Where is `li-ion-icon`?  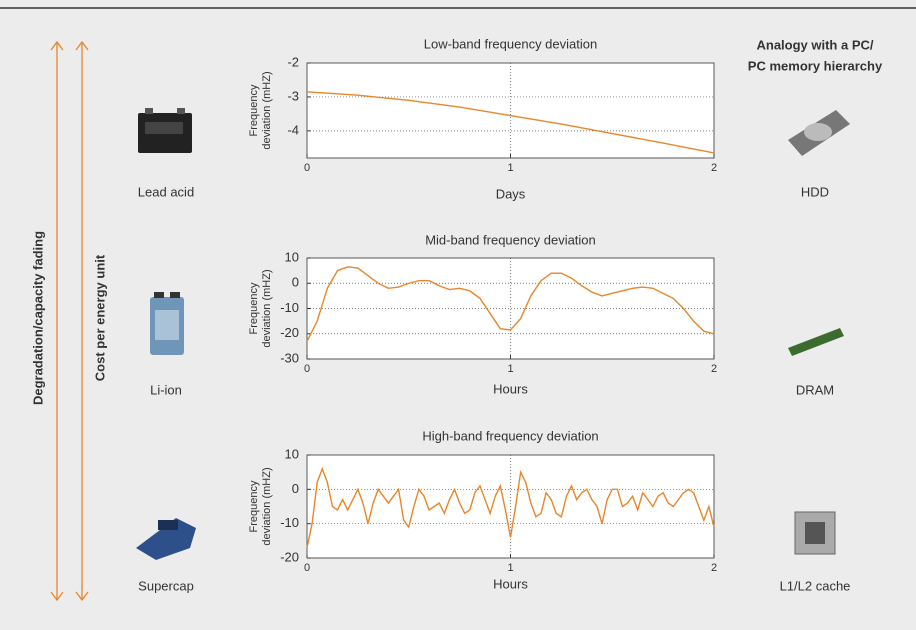 li-ion-icon is located at coordinates (167, 323).